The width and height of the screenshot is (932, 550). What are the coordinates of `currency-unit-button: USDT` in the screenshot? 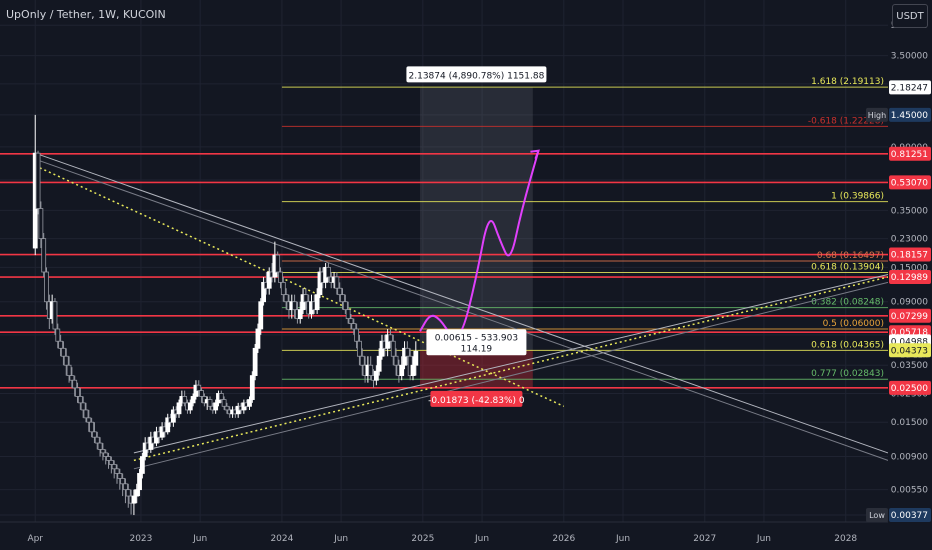 It's located at (910, 16).